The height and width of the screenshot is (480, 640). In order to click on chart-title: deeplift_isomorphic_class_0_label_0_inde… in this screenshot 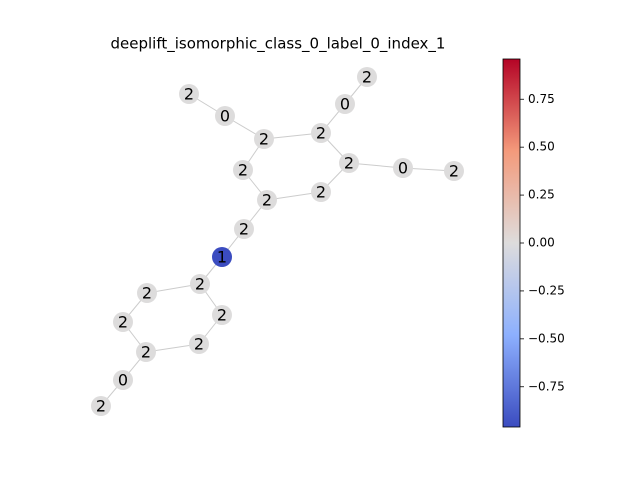, I will do `click(278, 44)`.